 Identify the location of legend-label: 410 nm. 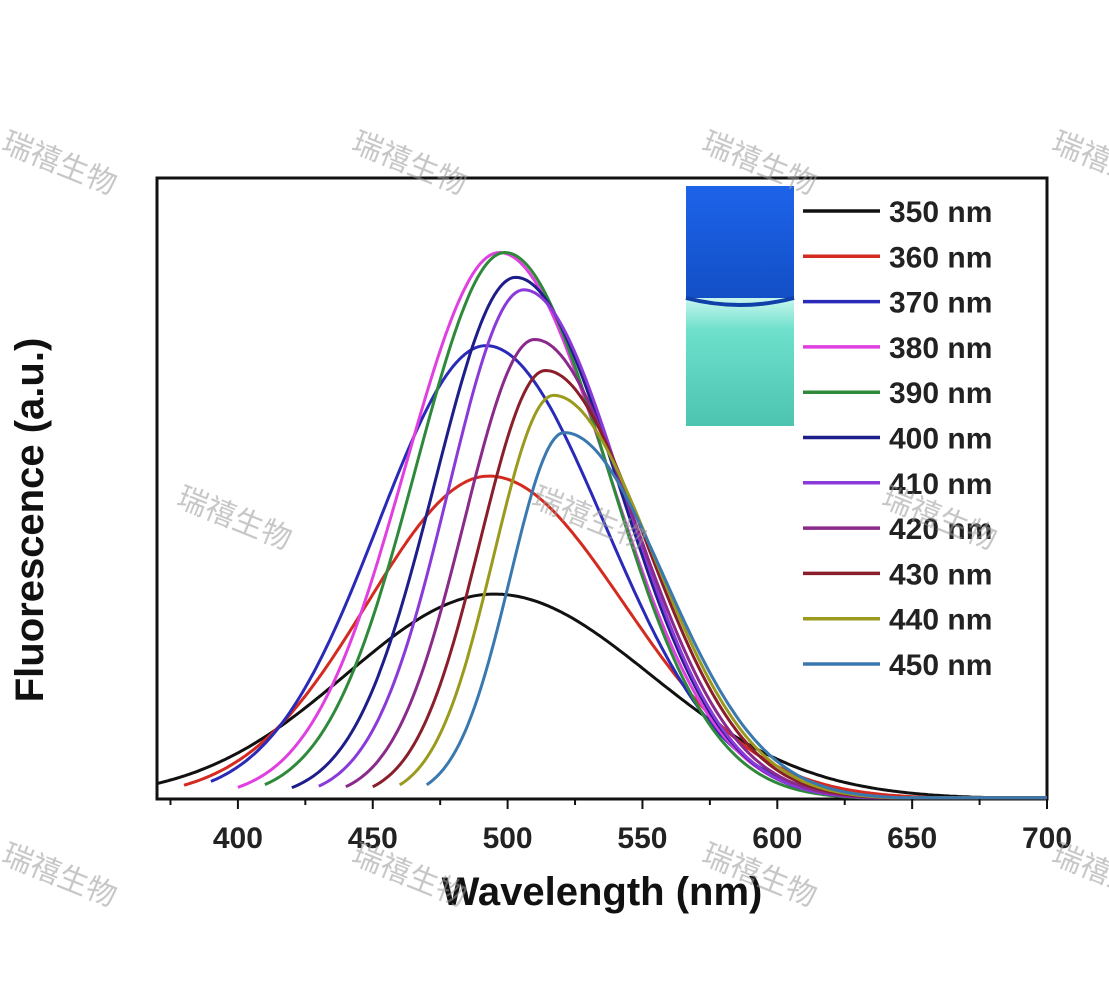
(940, 484).